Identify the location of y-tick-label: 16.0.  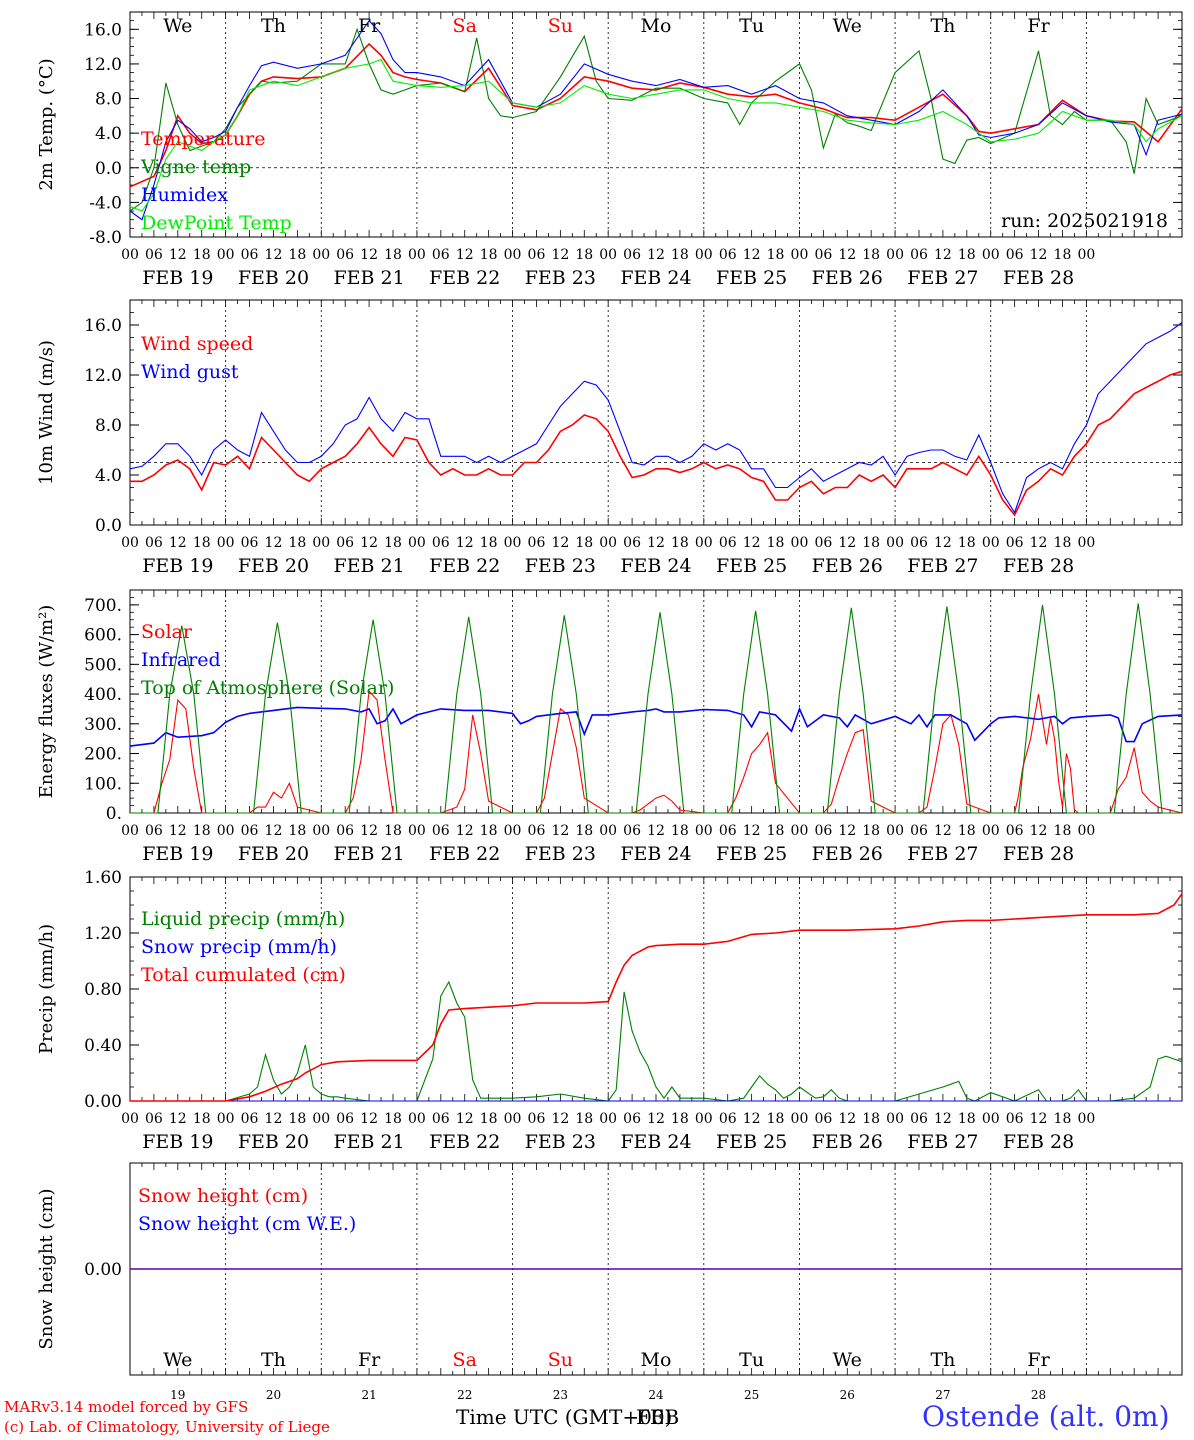
(103, 30).